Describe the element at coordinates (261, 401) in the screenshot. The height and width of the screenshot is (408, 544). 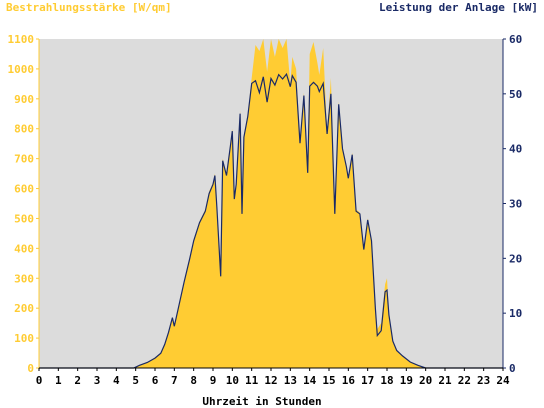
I see `x-axis-title: Uhrzeit in Stunden` at that location.